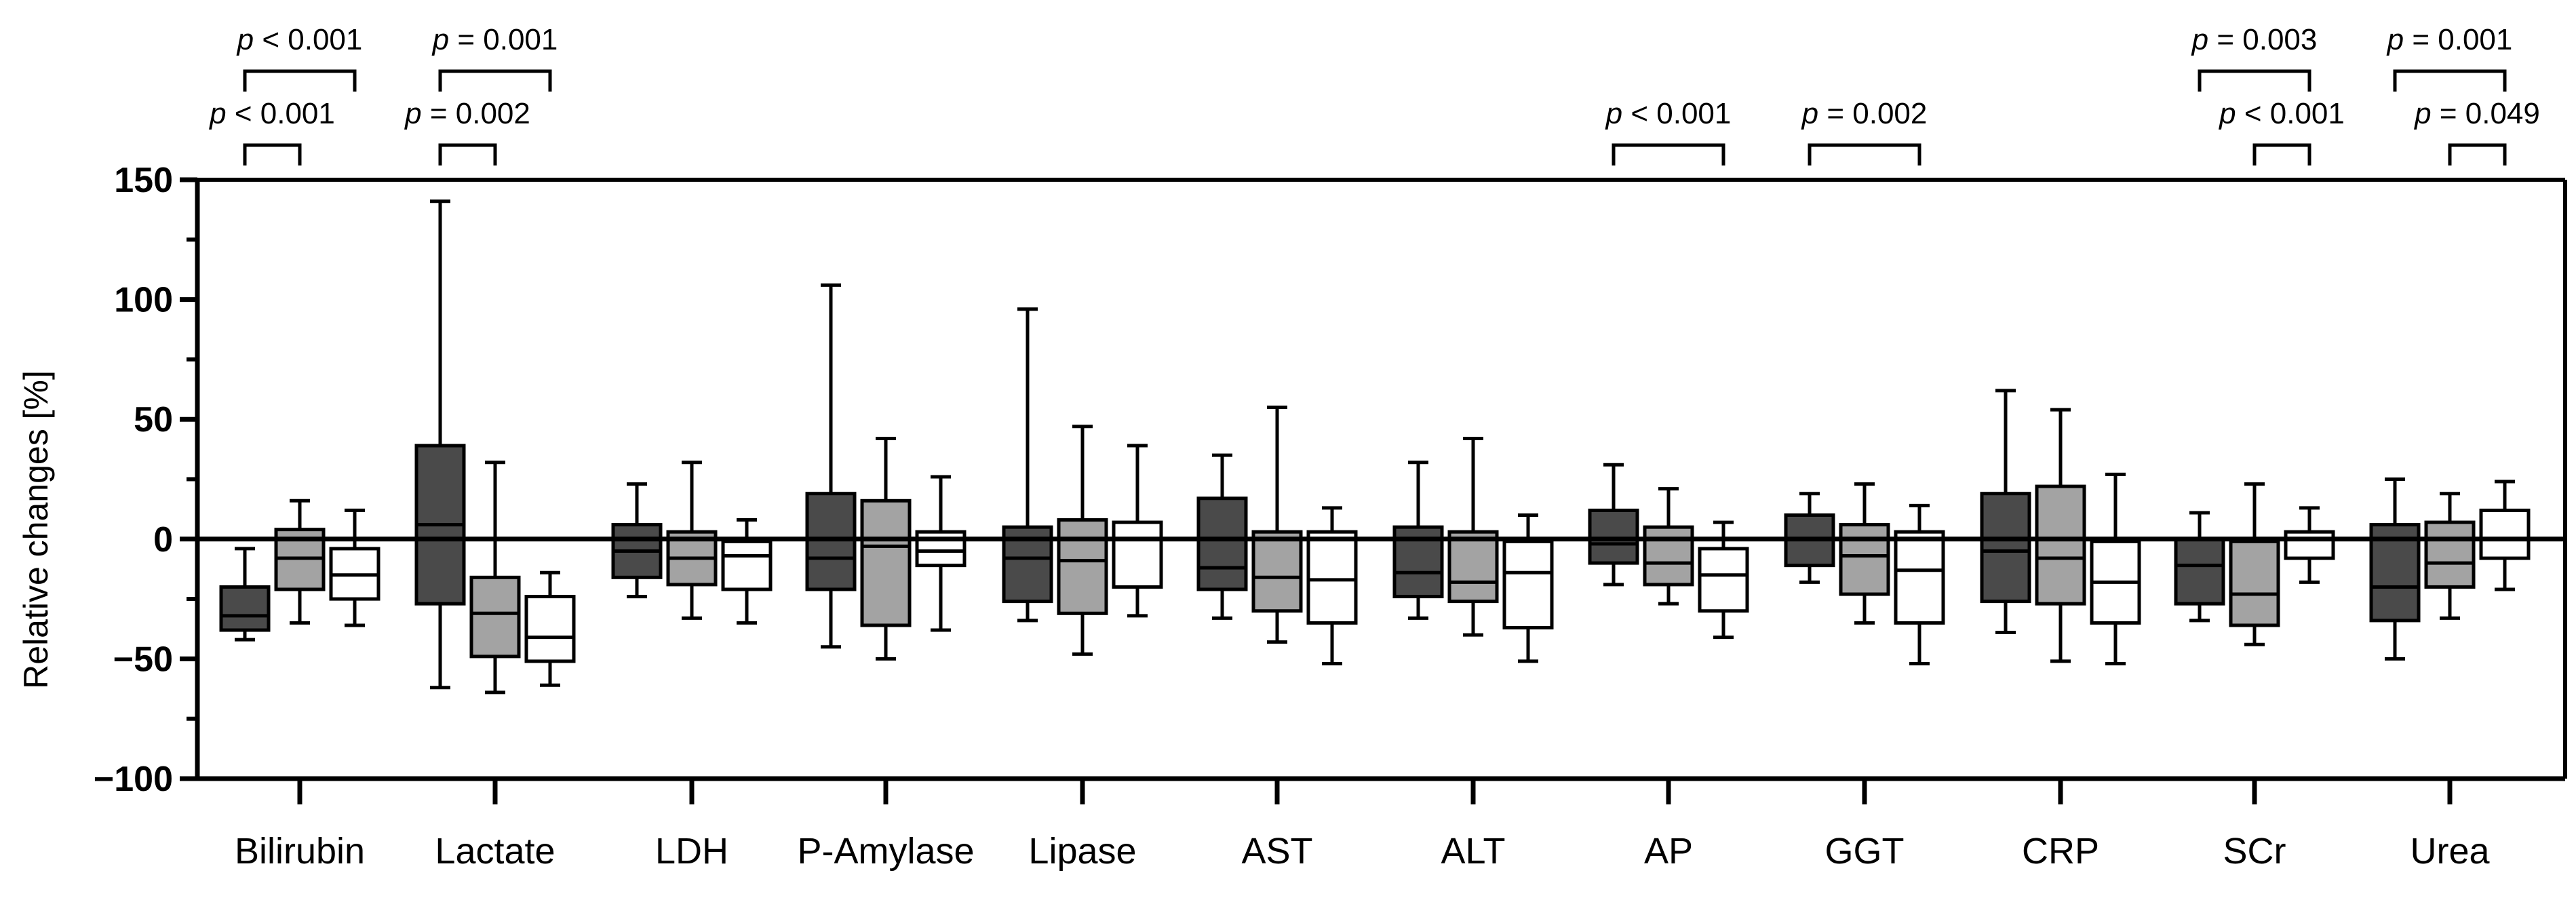 The image size is (2576, 898). What do you see at coordinates (2476, 131) in the screenshot?
I see `comparison-bracket: p = 0.049` at bounding box center [2476, 131].